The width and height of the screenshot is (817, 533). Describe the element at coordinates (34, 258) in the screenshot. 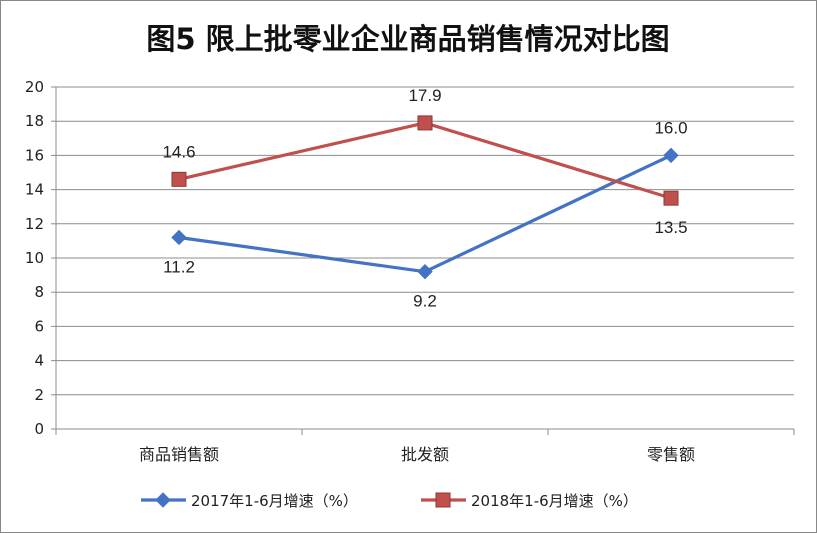

I see `y-tick-label: 10` at that location.